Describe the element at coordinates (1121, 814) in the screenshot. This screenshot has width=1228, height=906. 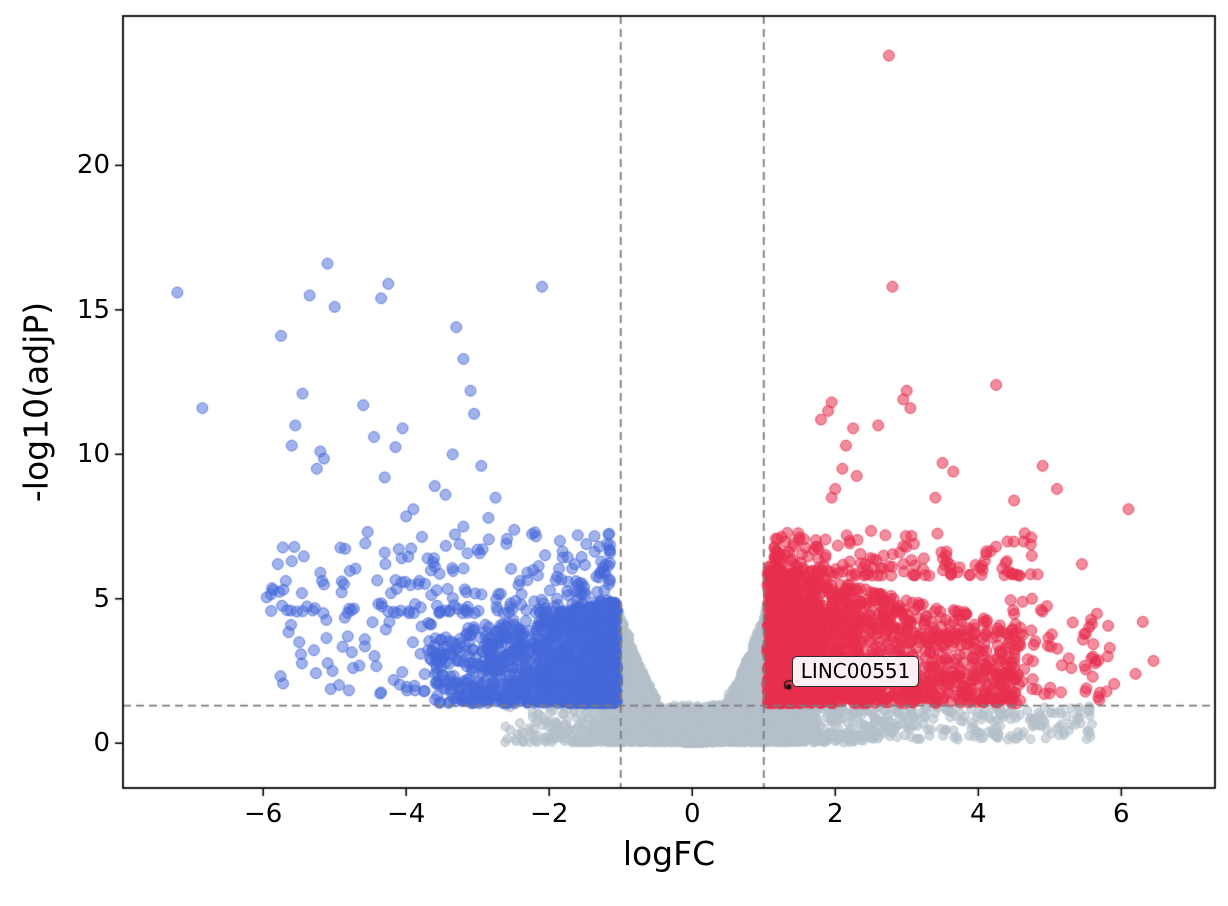
I see `x-tick-label: 6` at that location.